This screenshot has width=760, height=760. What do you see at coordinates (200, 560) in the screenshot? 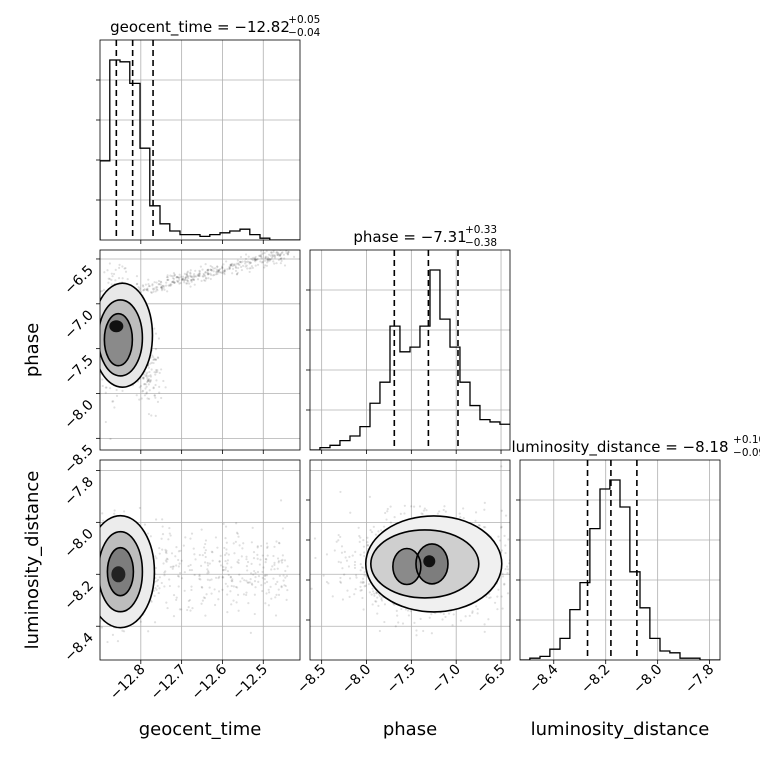
I see `panel-frame` at bounding box center [200, 560].